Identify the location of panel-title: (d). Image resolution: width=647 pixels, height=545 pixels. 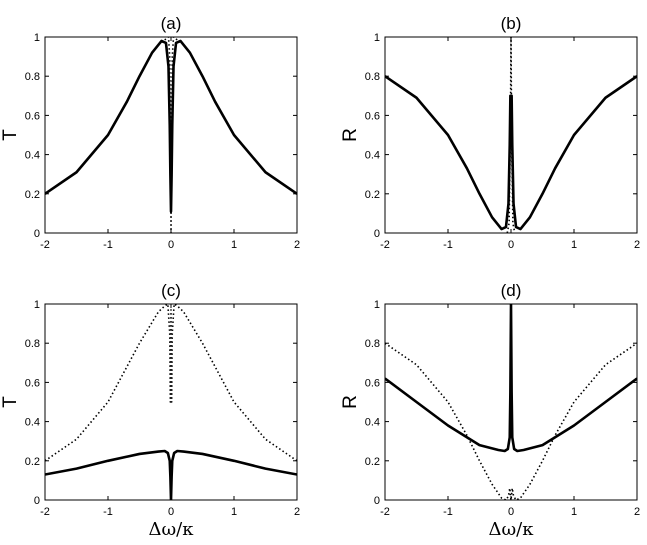
(511, 290).